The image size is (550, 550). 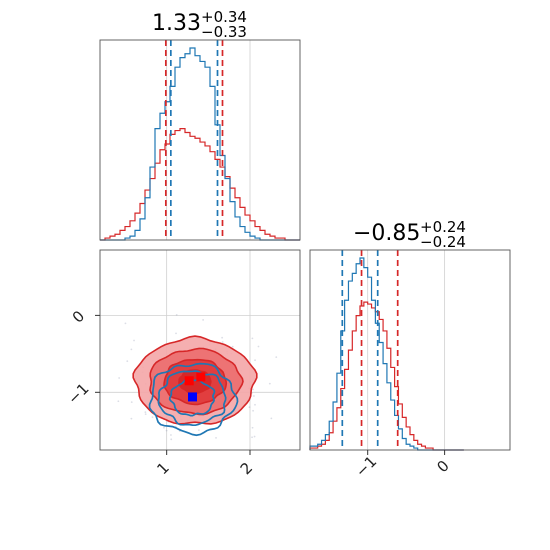 I want to click on hist2-frame, so click(x=410, y=350).